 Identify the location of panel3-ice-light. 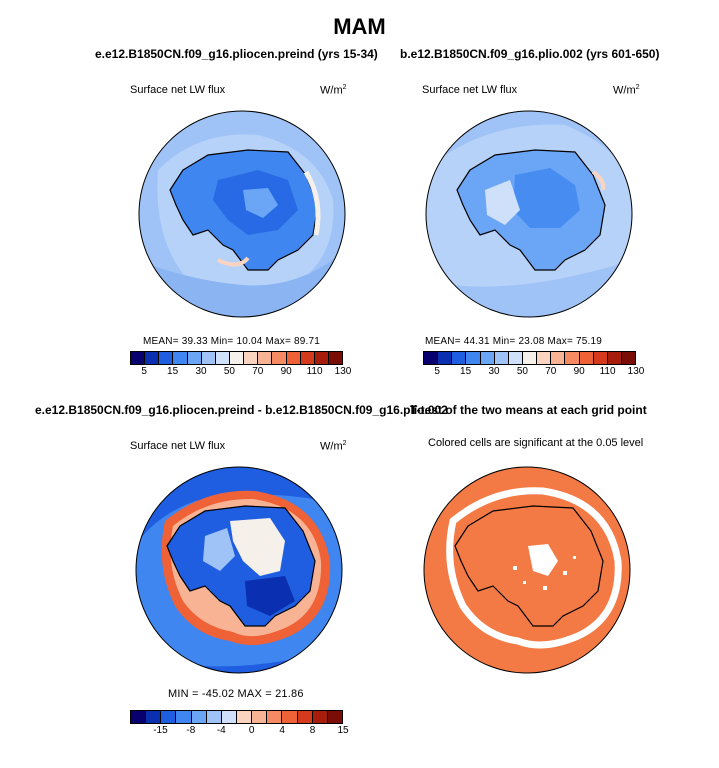
(219, 549).